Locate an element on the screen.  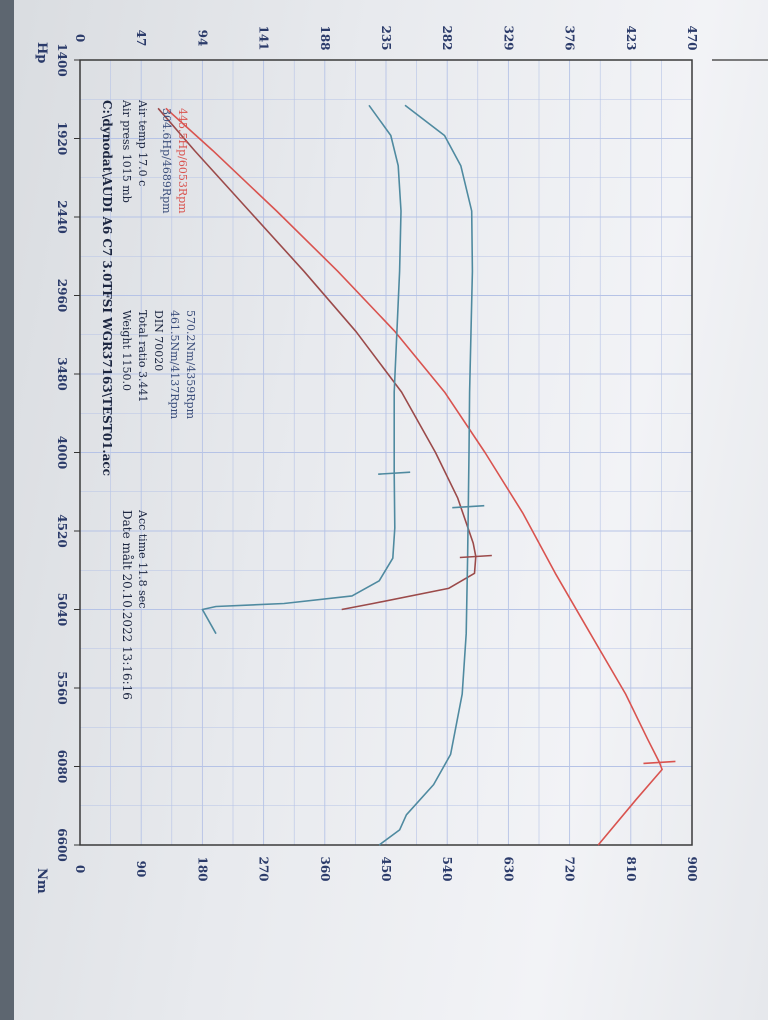
rpm-tick-label: 1400 is located at coordinates (62, 59).